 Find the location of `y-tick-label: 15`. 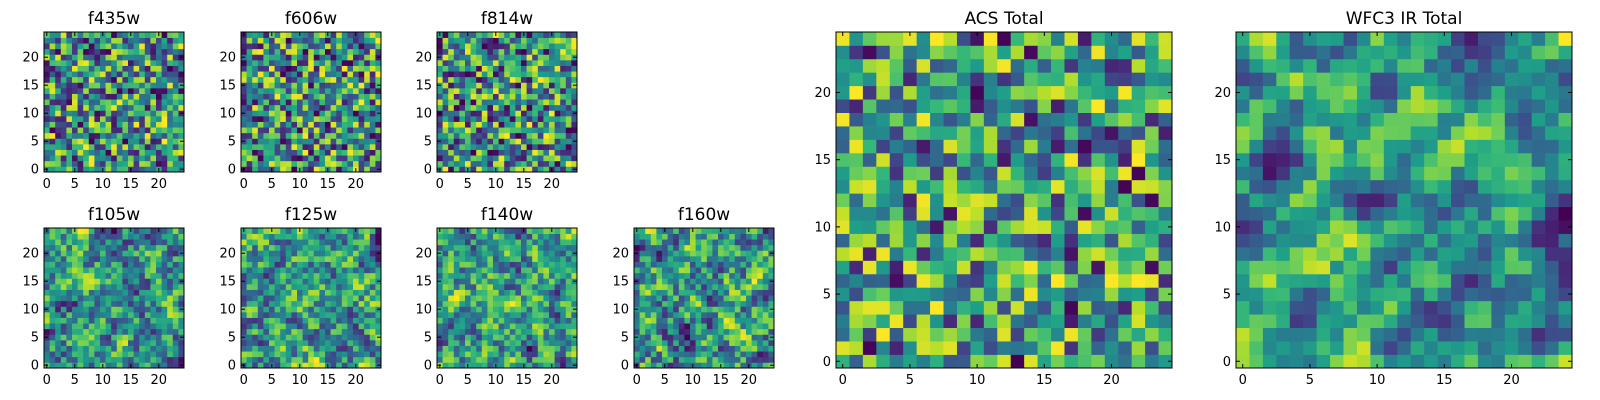

y-tick-label: 15 is located at coordinates (30, 282).